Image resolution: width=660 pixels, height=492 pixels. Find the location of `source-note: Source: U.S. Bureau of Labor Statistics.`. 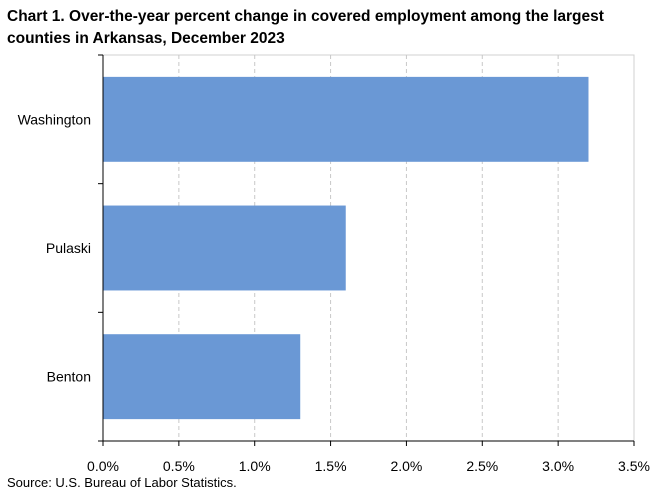

source-note: Source: U.S. Bureau of Labor Statistics. is located at coordinates (122, 482).